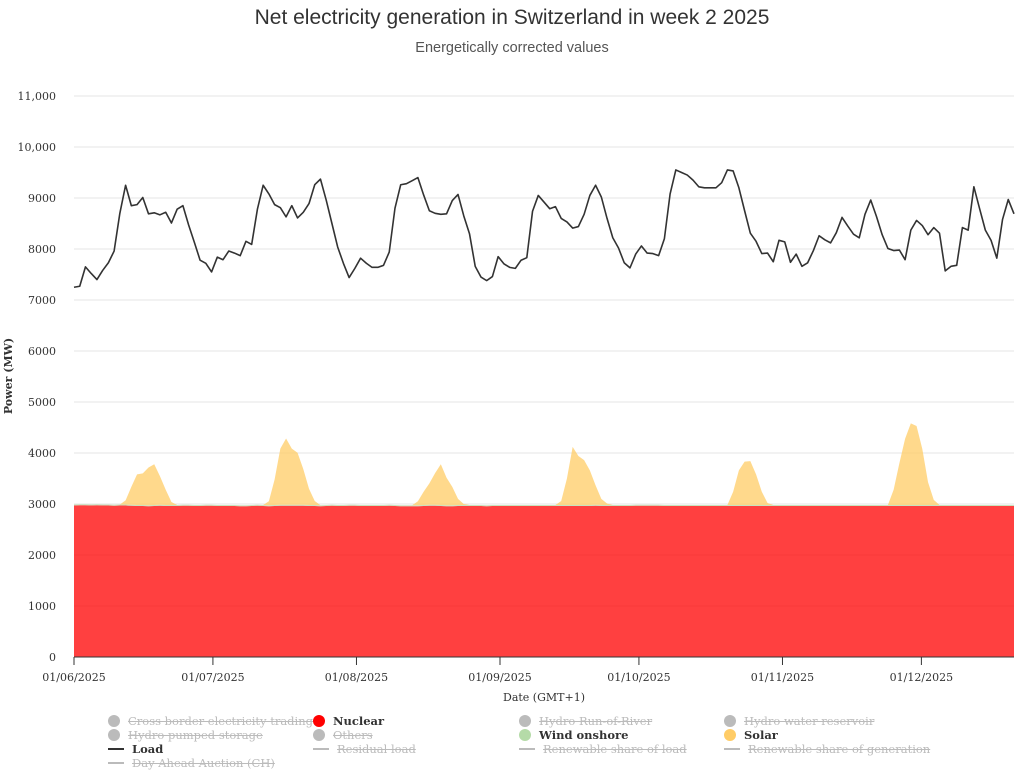 The image size is (1024, 778). I want to click on y-tick-label: 6000, so click(42, 351).